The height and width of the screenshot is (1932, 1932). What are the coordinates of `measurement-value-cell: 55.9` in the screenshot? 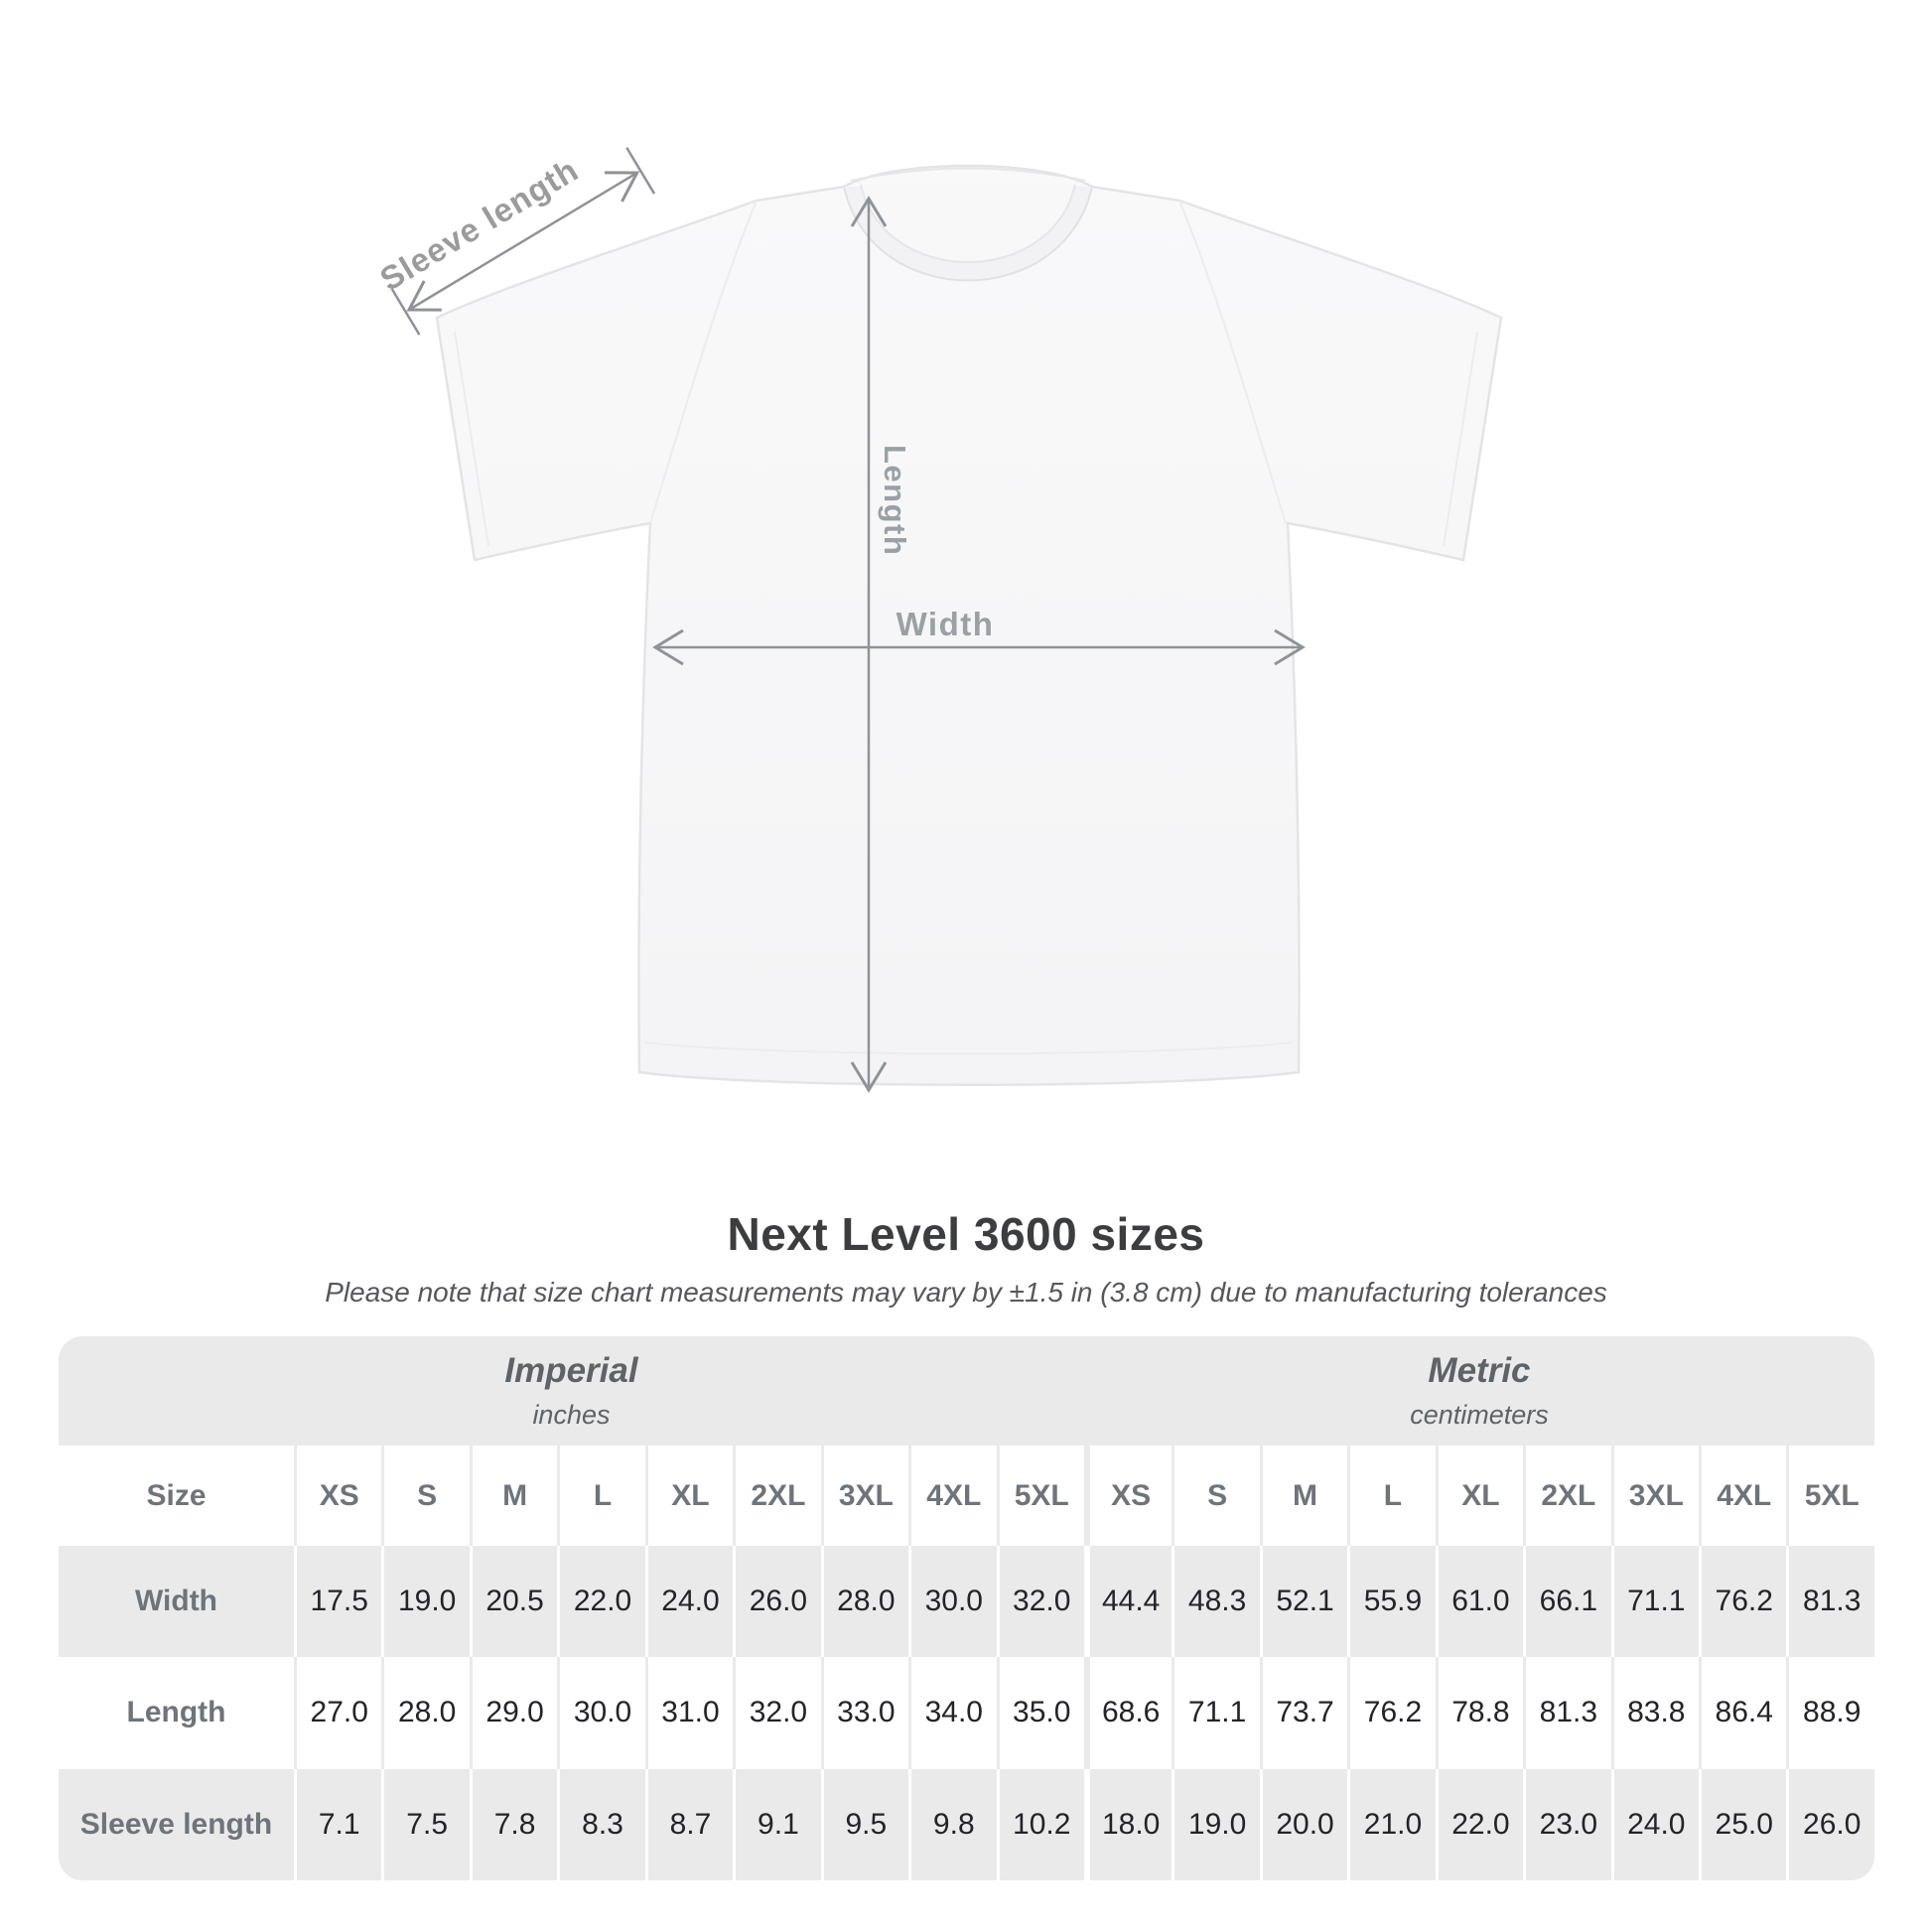 It's located at (1391, 1602).